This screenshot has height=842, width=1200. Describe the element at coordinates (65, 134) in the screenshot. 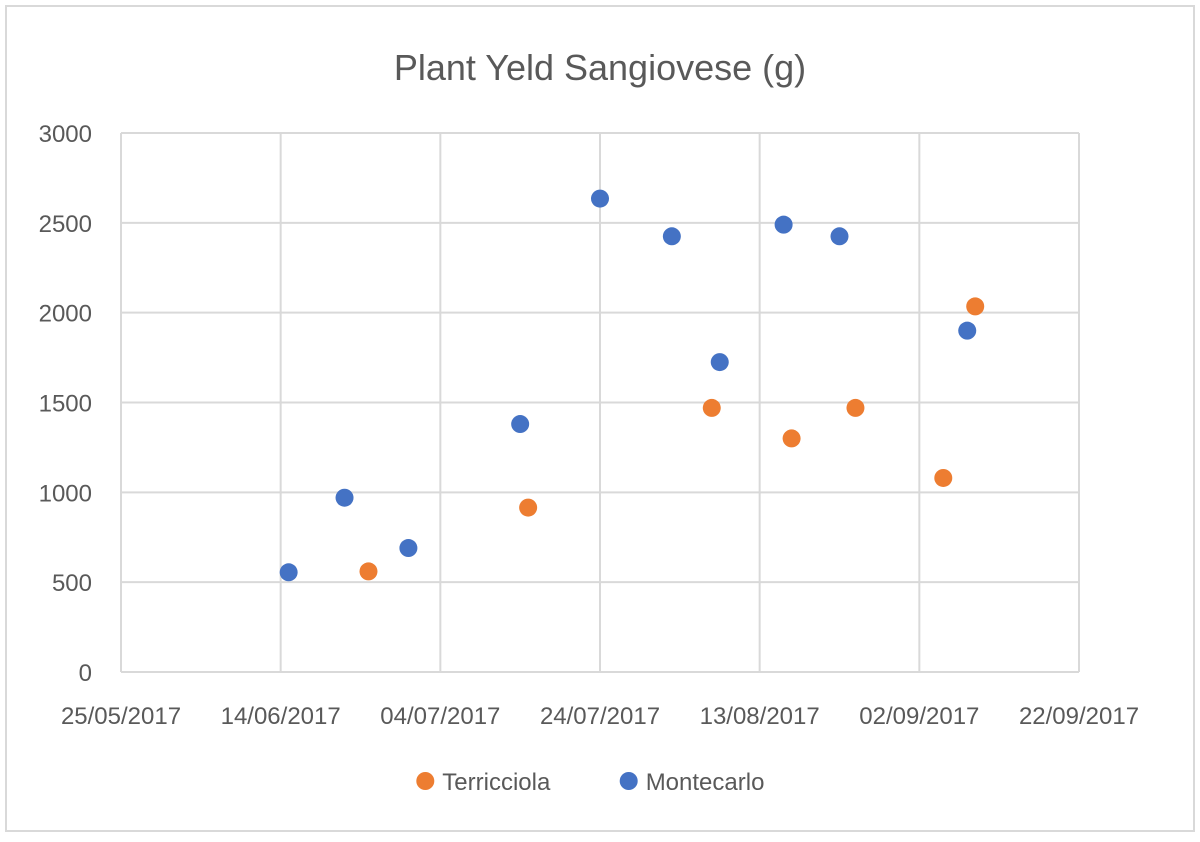

I see `y-tick-label: 3000` at that location.